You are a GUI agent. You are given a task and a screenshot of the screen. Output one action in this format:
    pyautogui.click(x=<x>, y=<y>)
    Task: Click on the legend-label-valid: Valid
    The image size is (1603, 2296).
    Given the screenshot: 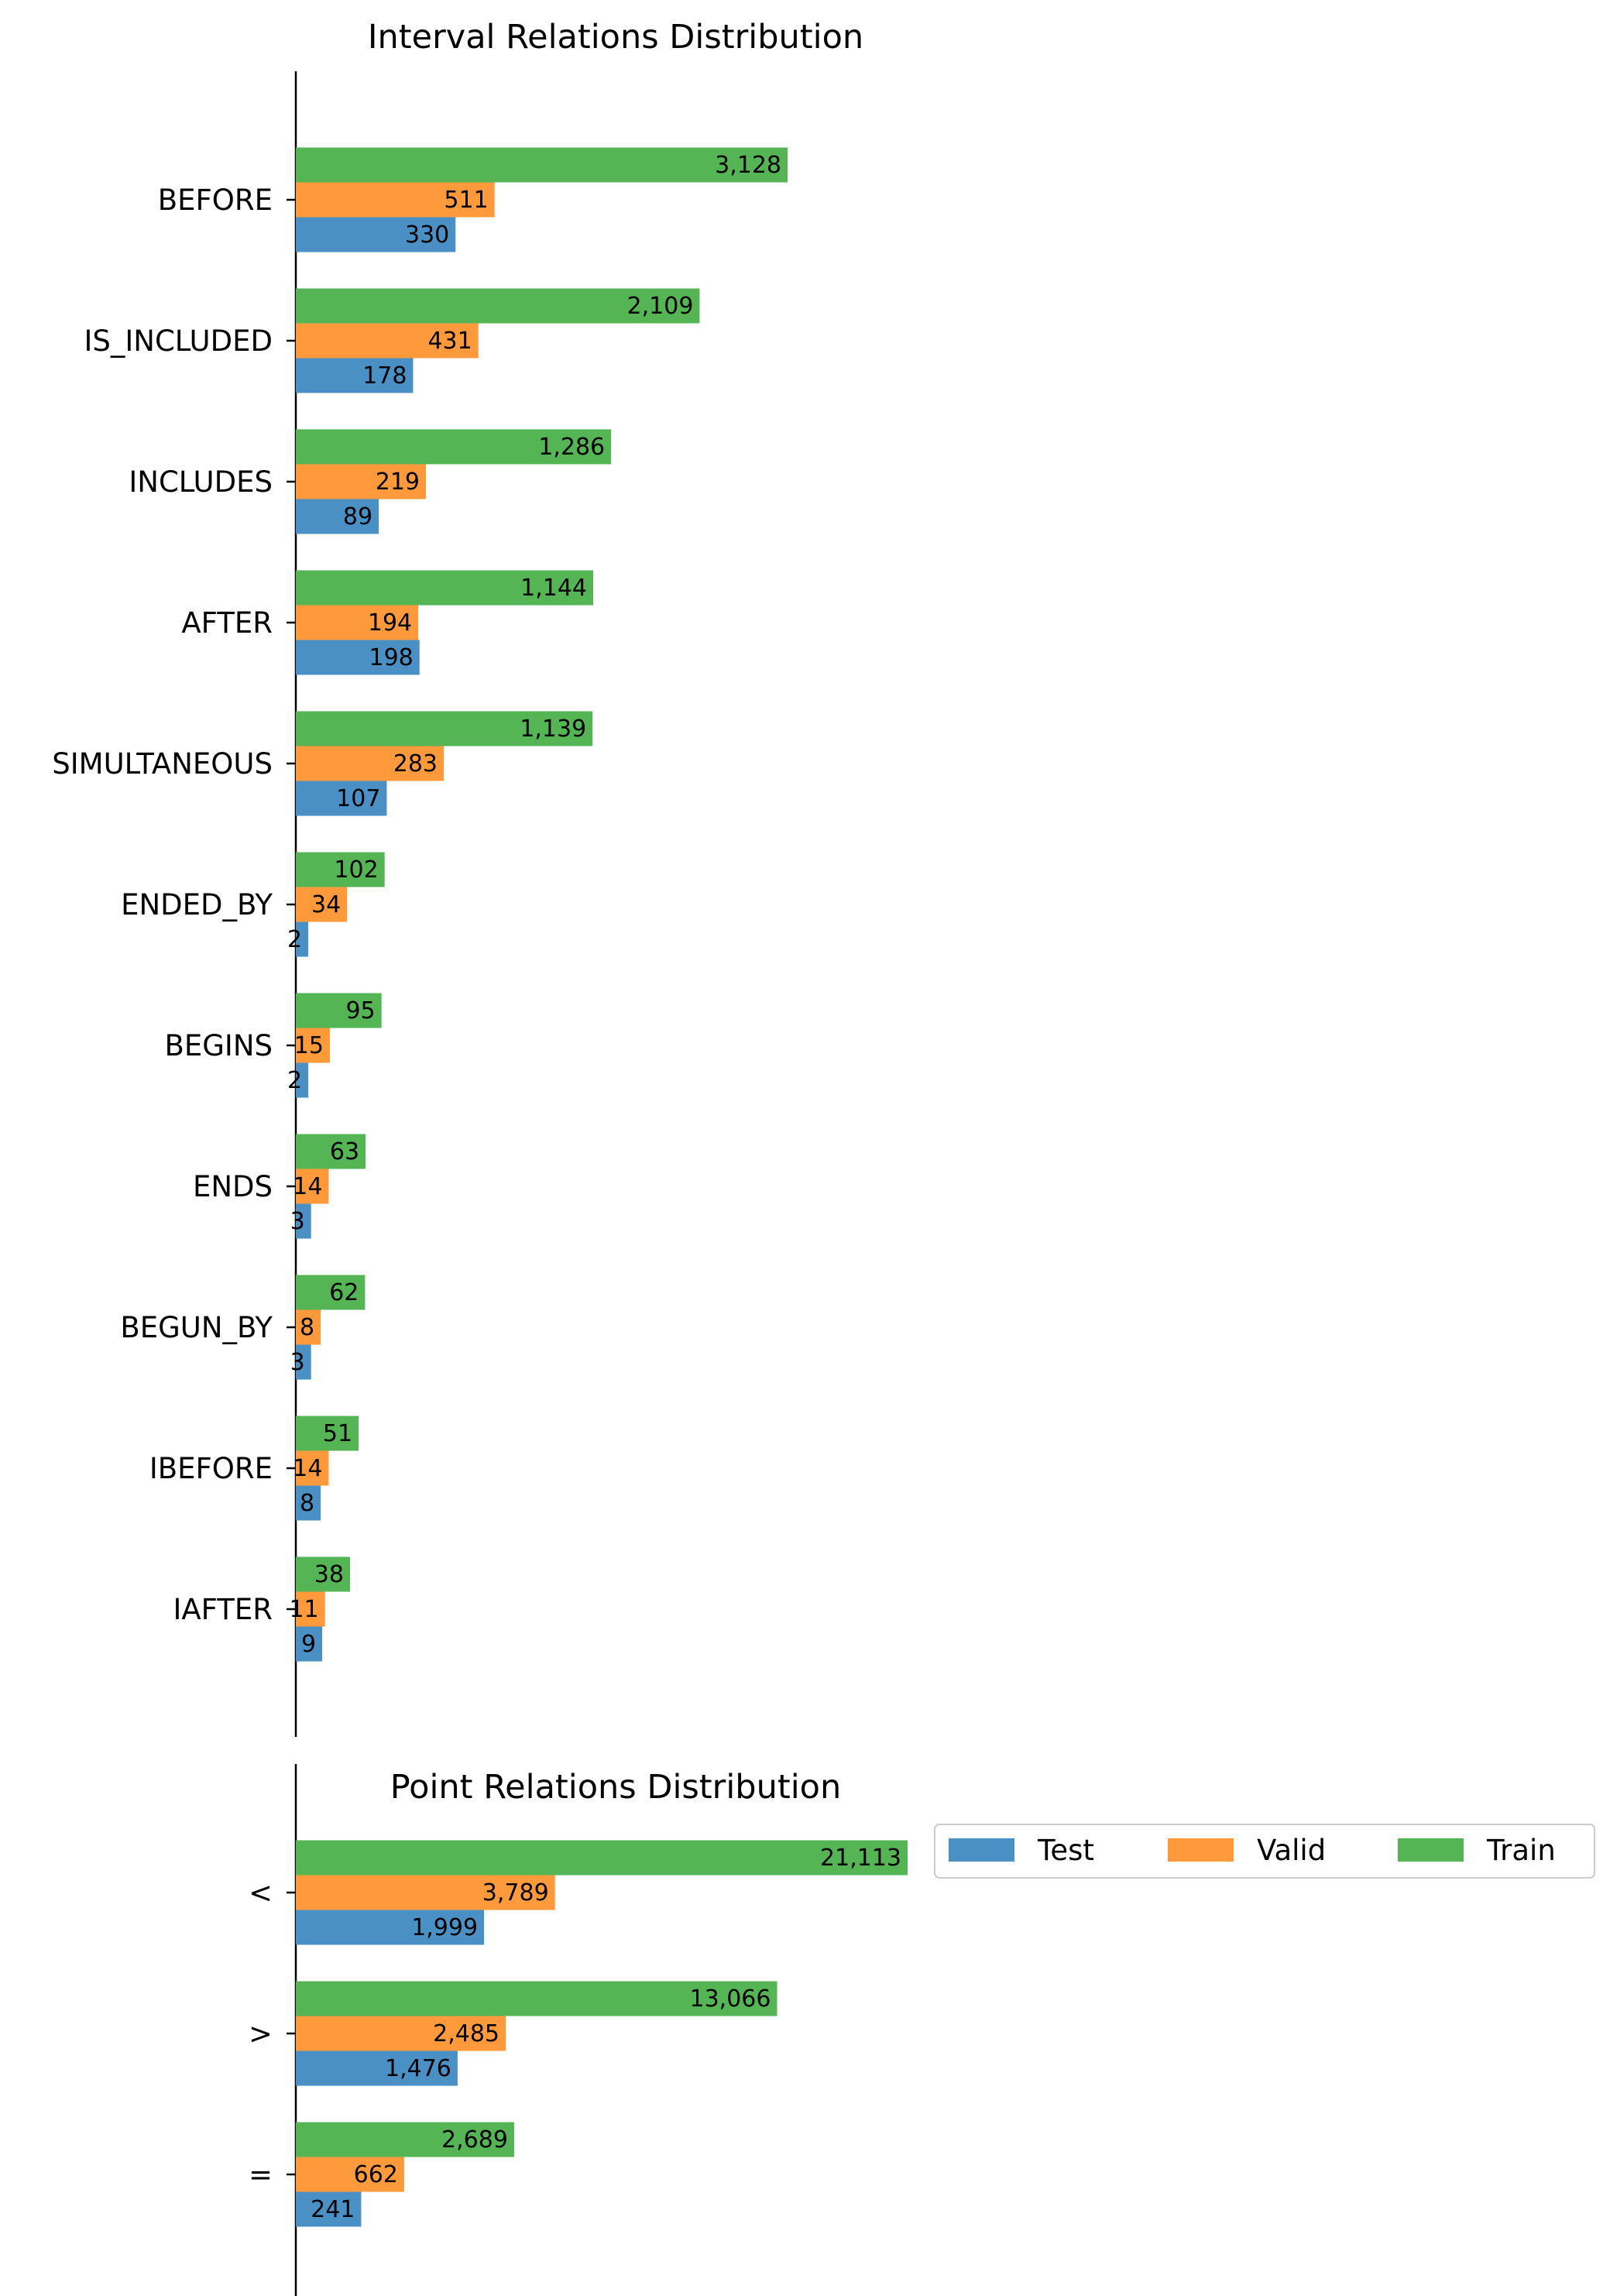 What is the action you would take?
    pyautogui.click(x=1291, y=1851)
    